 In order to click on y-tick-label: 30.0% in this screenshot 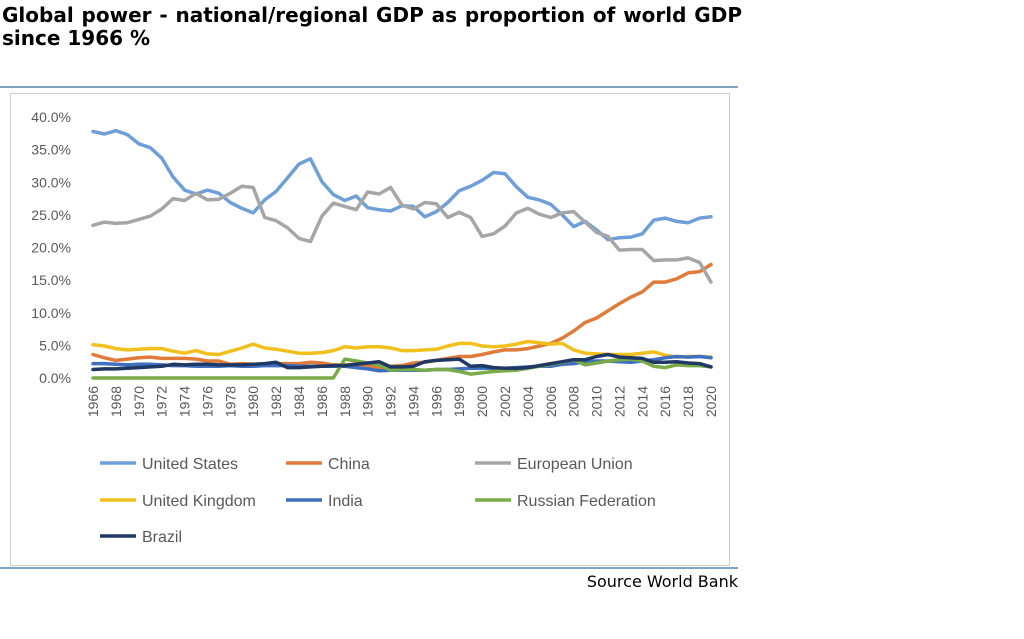, I will do `click(51, 182)`.